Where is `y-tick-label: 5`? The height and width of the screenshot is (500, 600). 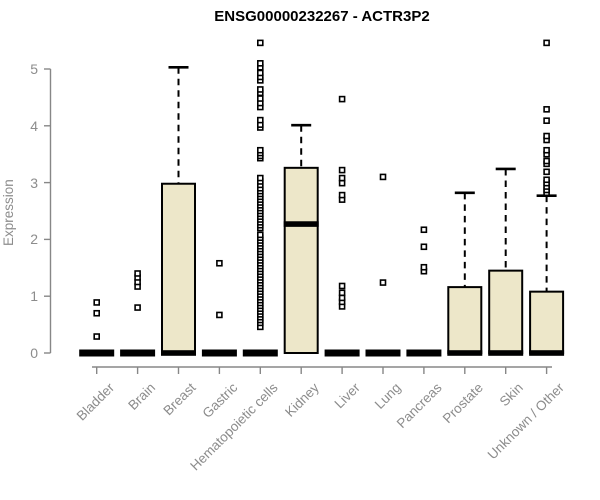 y-tick-label: 5 is located at coordinates (34, 69).